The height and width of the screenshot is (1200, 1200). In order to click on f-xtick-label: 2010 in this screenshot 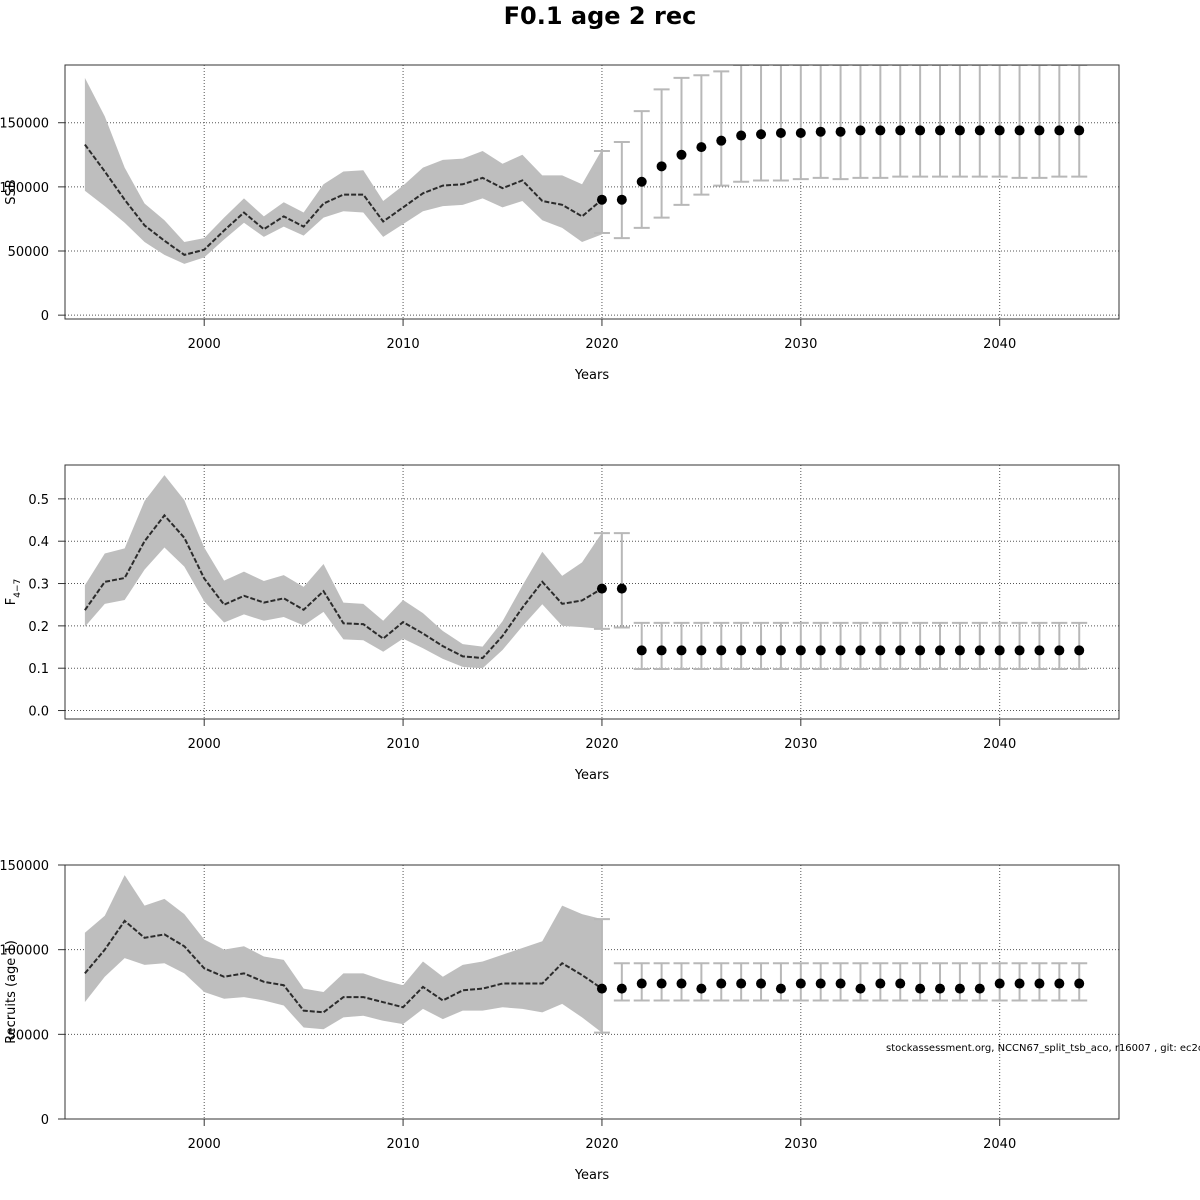, I will do `click(403, 744)`.